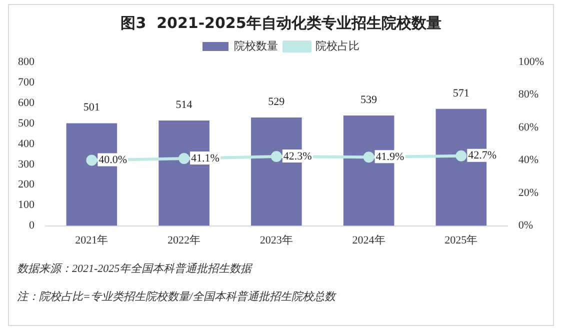 The height and width of the screenshot is (334, 566). Describe the element at coordinates (26, 144) in the screenshot. I see `y-tick-label: 400` at that location.